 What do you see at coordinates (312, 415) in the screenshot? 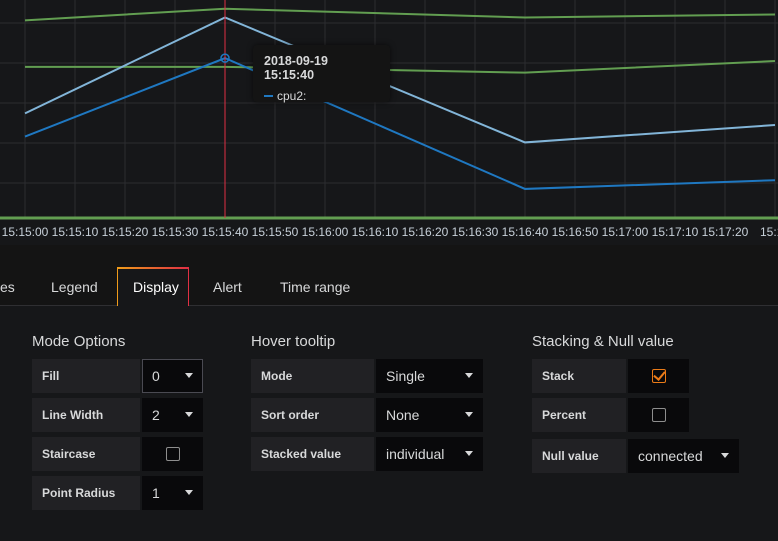
I see `sort-order-label: Sort order` at bounding box center [312, 415].